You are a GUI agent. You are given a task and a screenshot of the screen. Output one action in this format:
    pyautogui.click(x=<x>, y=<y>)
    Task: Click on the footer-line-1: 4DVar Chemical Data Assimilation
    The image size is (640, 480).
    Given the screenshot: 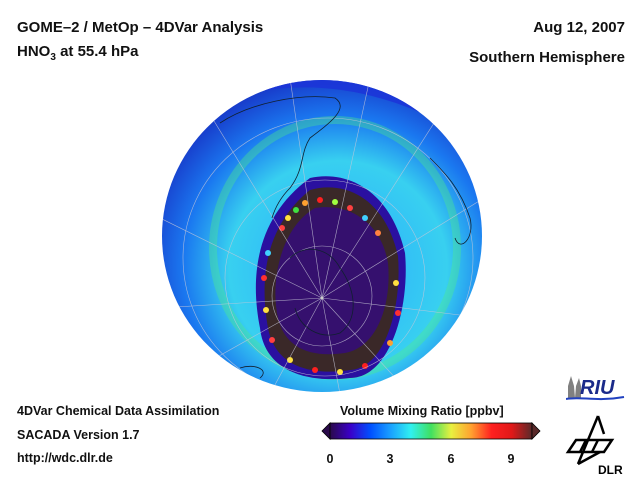 What is the action you would take?
    pyautogui.click(x=118, y=411)
    